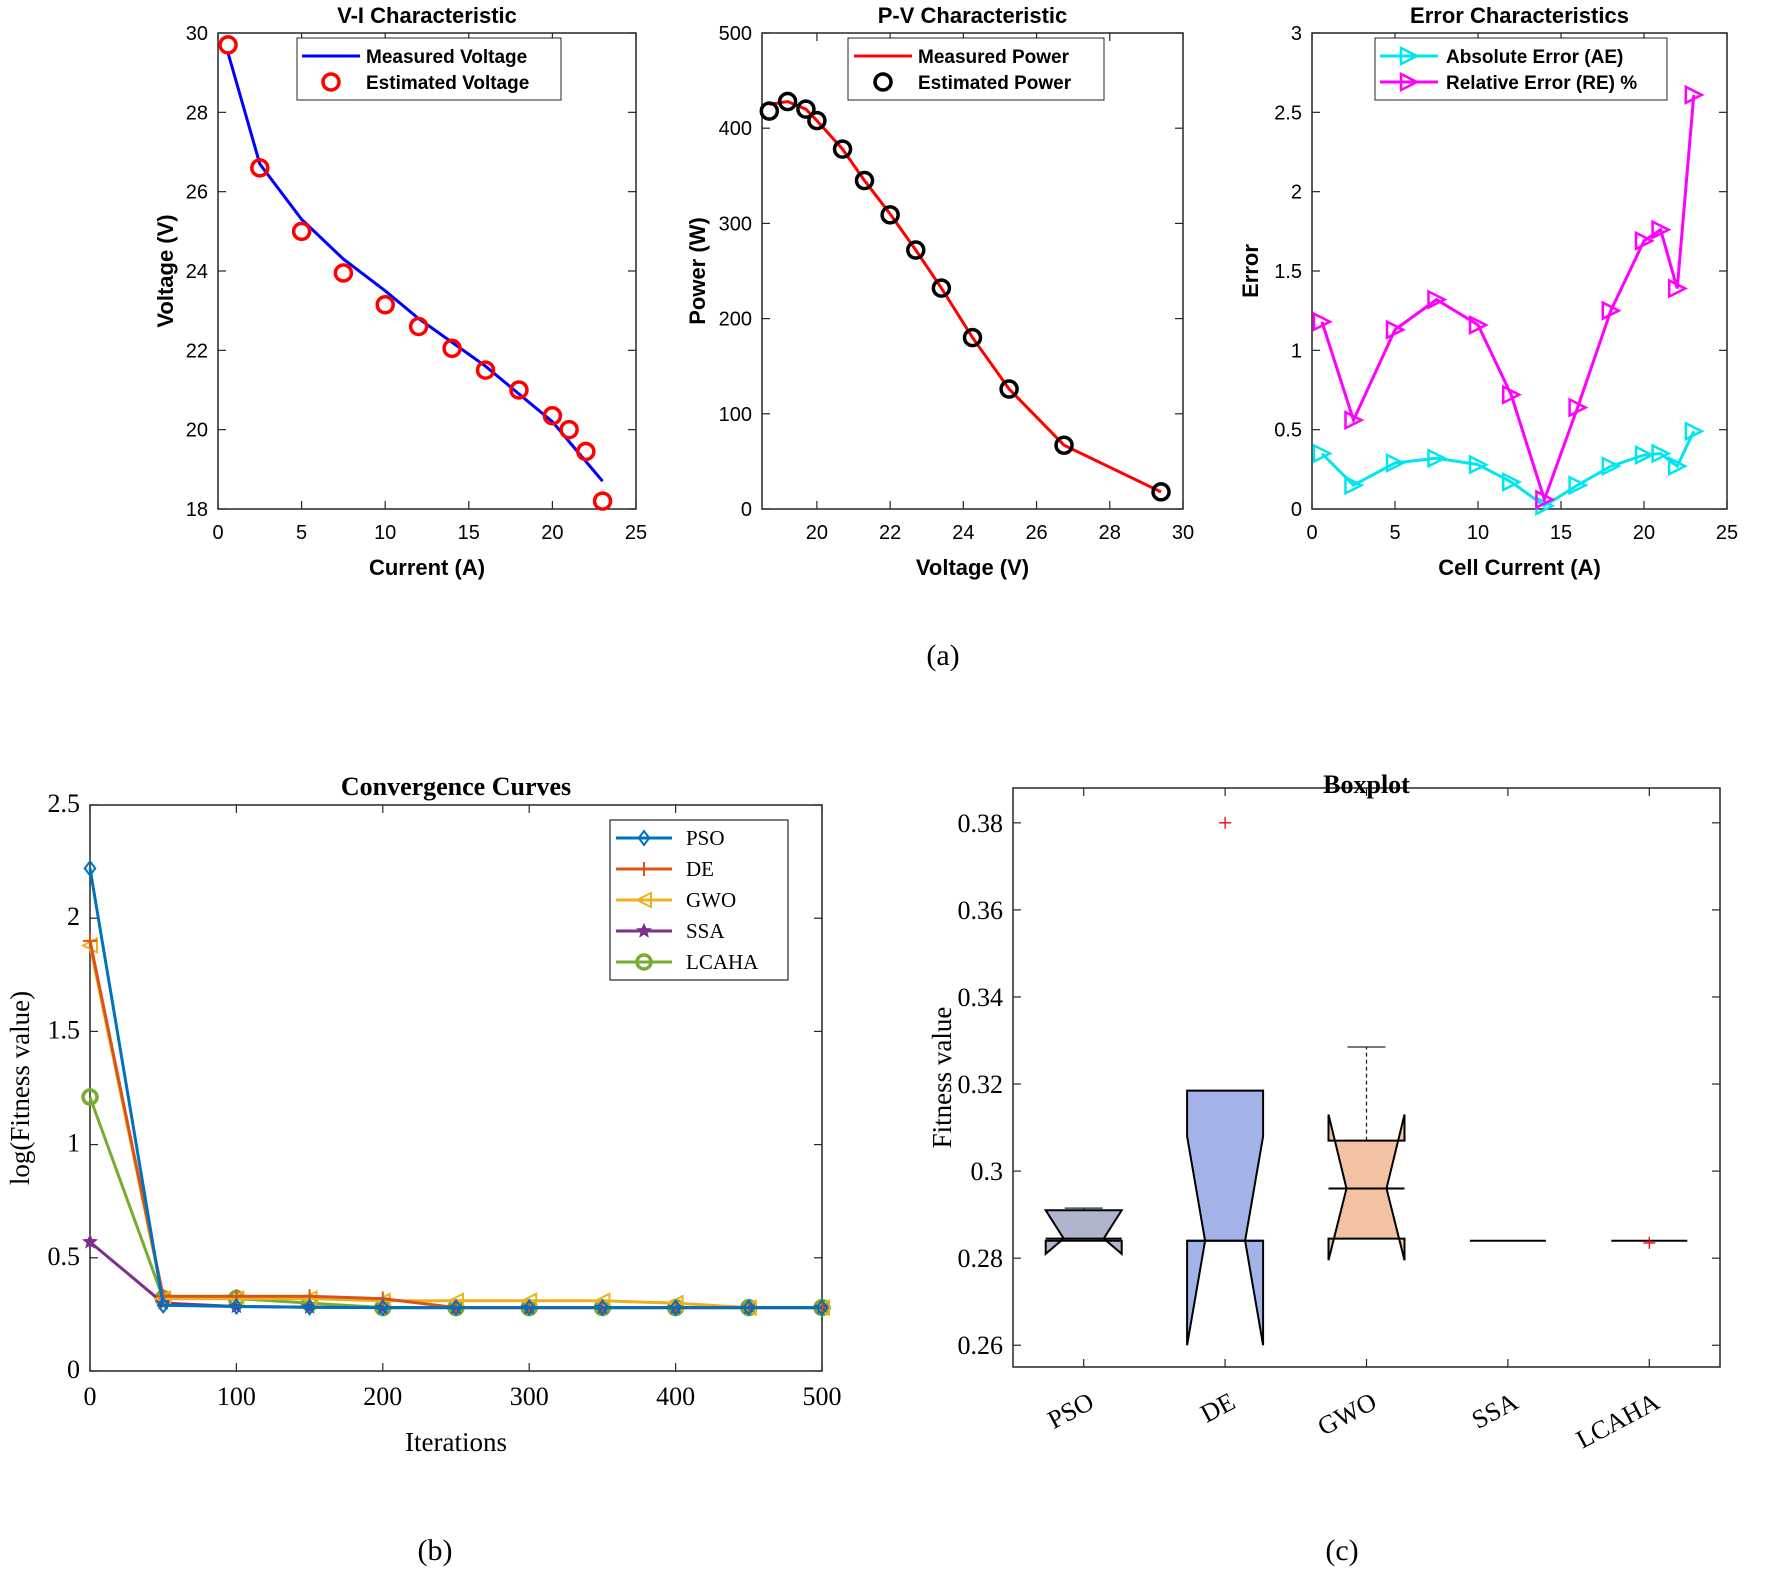 This screenshot has height=1584, width=1772. I want to click on x-tick-label: 20, so click(1644, 533).